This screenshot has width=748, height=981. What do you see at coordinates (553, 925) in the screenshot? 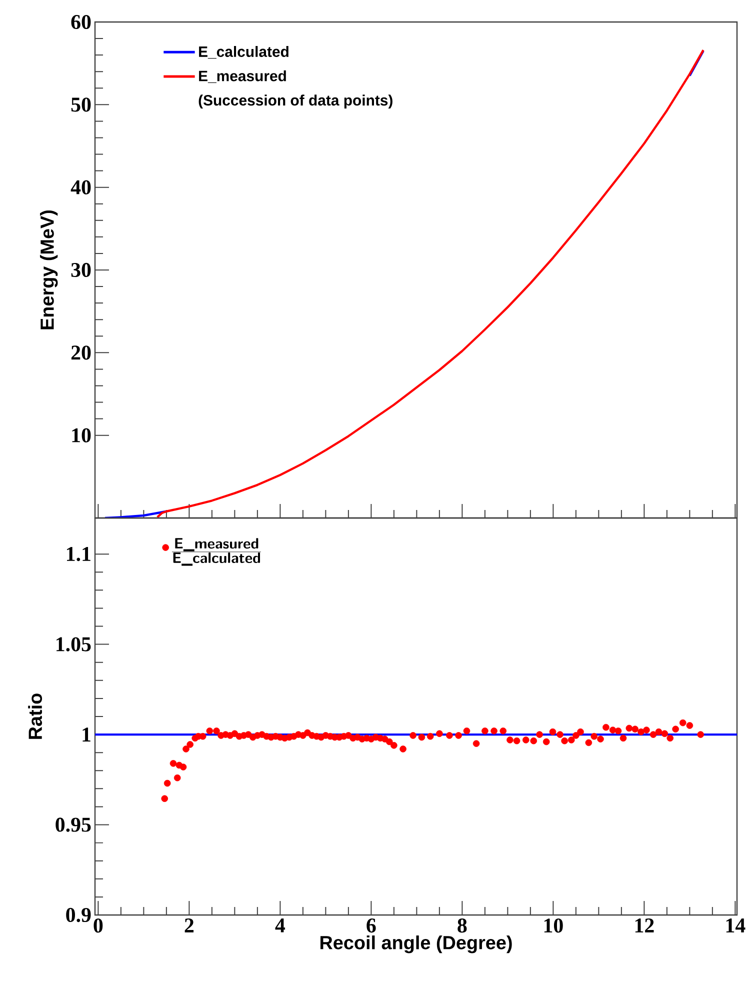
I see `x-tick-label: 10` at bounding box center [553, 925].